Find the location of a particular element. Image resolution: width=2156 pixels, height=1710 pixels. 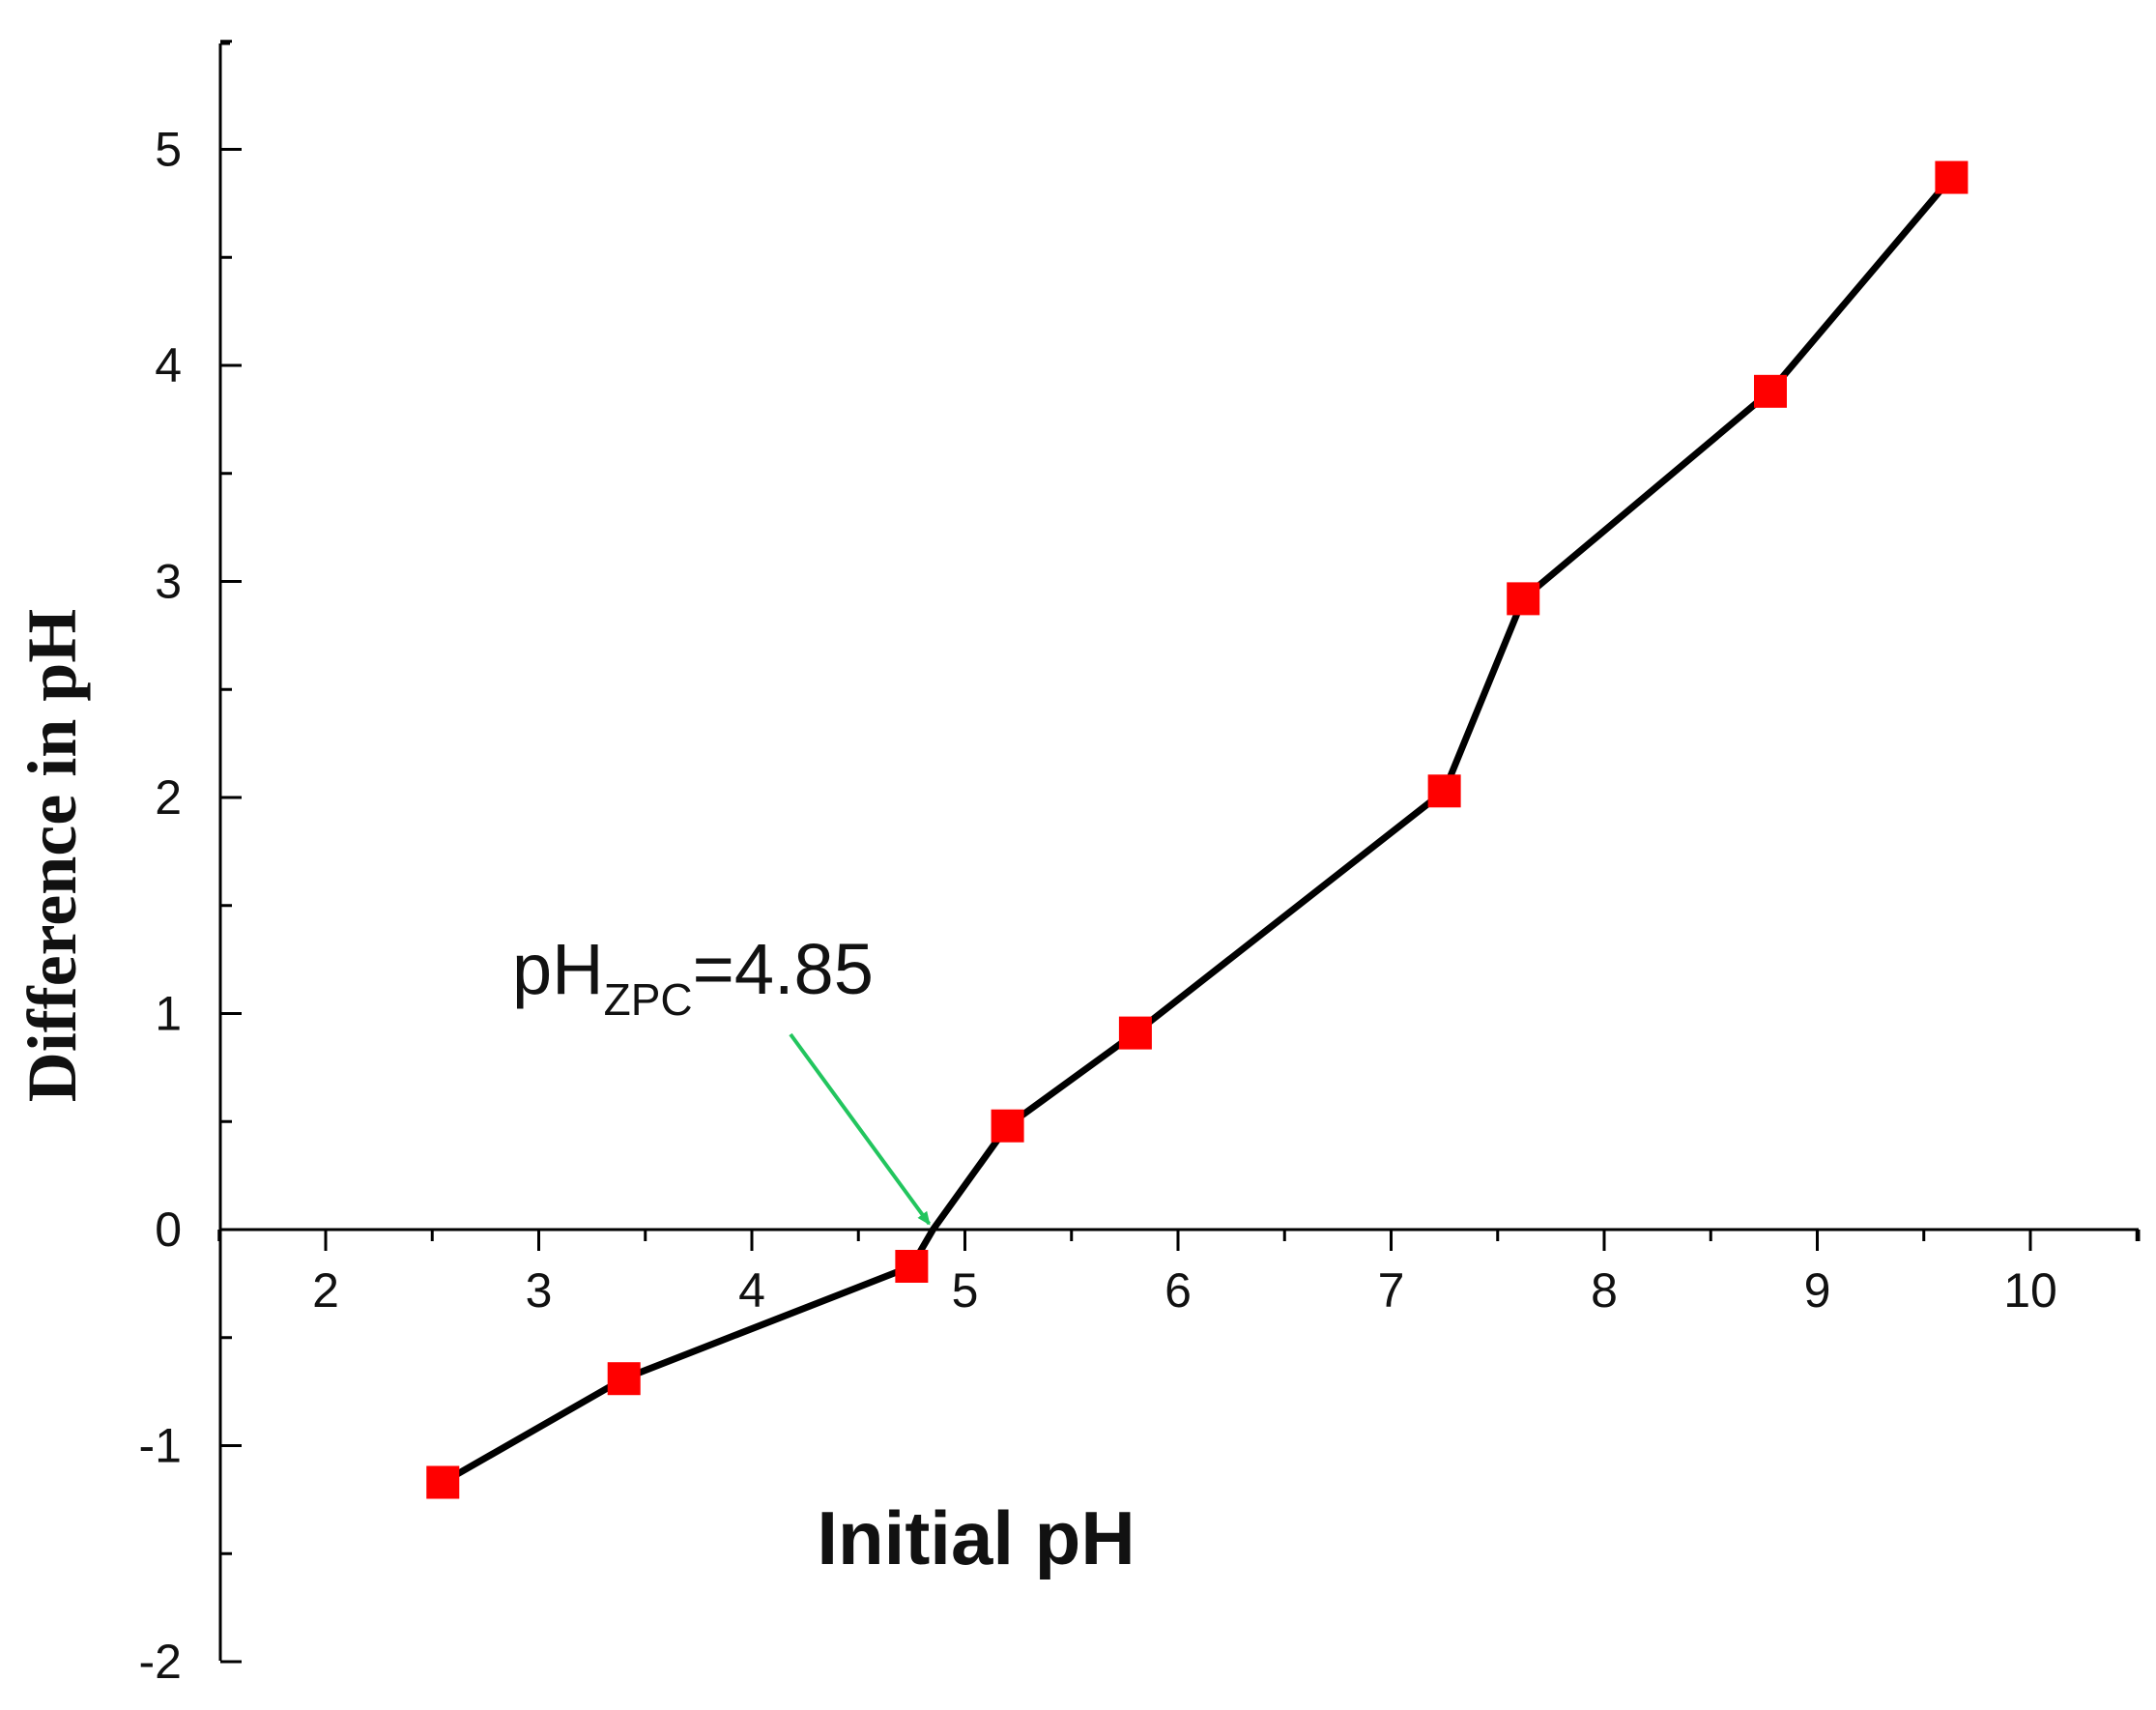

annotation-subscript: ZPC is located at coordinates (648, 999).